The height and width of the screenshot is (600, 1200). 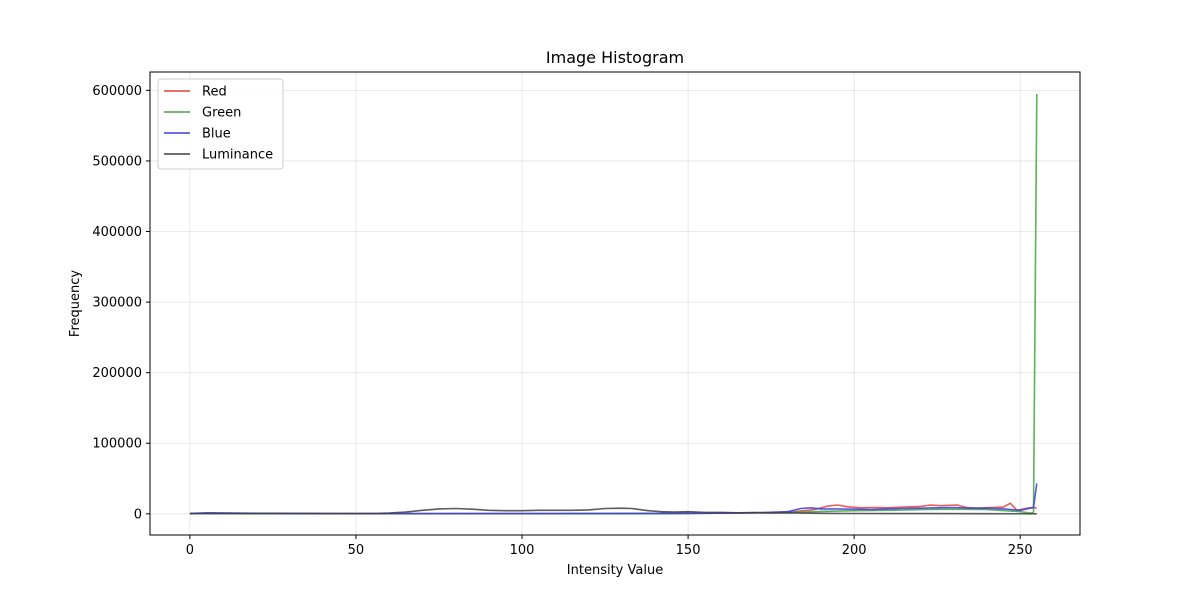 I want to click on series-line-blue, so click(x=613, y=499).